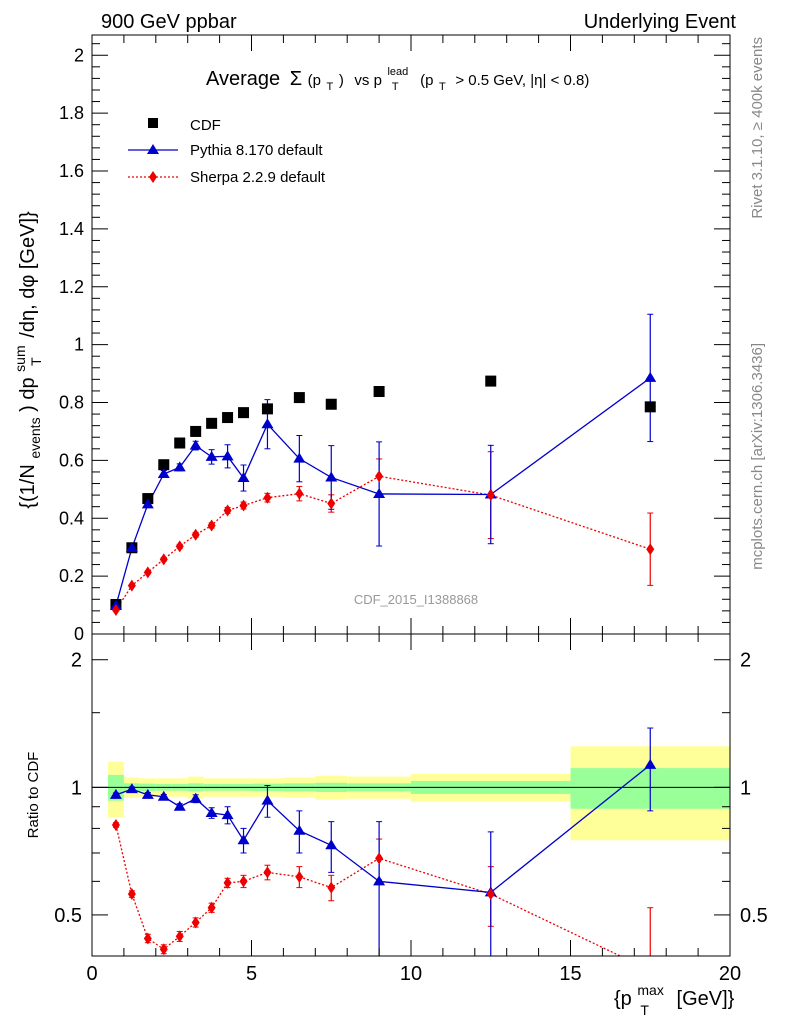  Describe the element at coordinates (745, 661) in the screenshot. I see `ratio-ytick-label-right: 2` at that location.